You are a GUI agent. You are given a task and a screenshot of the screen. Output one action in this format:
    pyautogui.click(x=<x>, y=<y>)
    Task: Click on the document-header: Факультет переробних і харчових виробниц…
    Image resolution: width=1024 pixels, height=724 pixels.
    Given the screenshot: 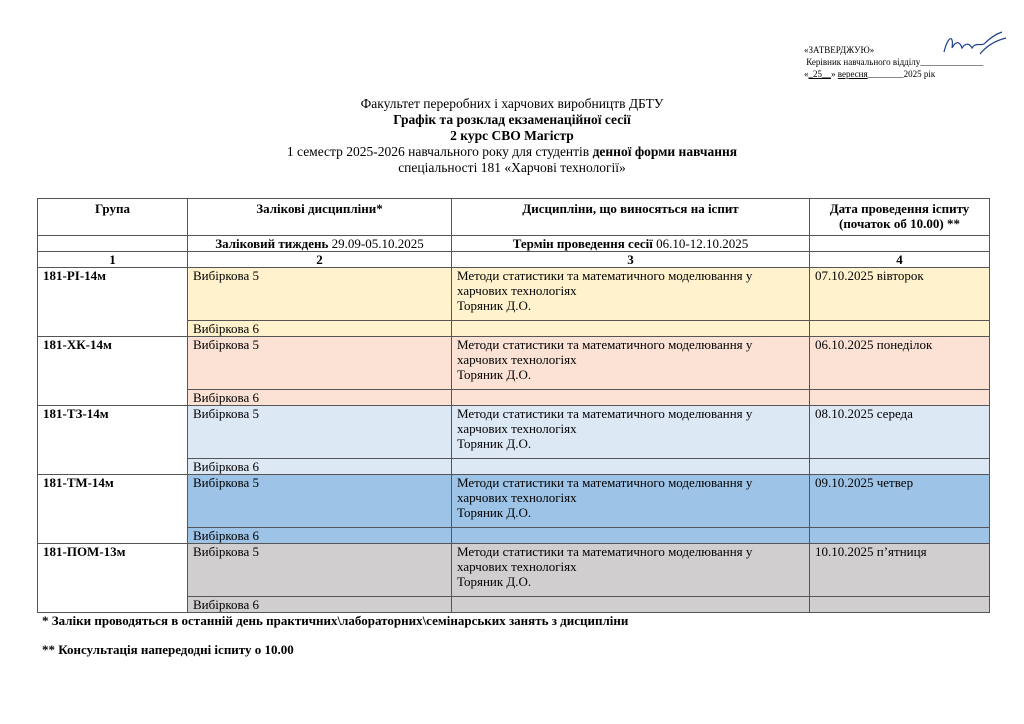 What is the action you would take?
    pyautogui.click(x=512, y=136)
    